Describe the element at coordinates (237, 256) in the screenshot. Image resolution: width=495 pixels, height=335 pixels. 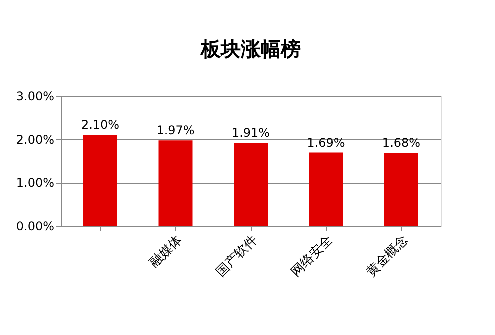
I see `x-tick-label: 国产软件` at that location.